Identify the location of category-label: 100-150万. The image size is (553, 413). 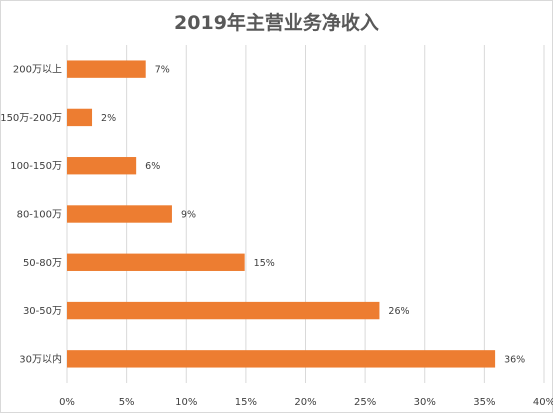
(36, 166).